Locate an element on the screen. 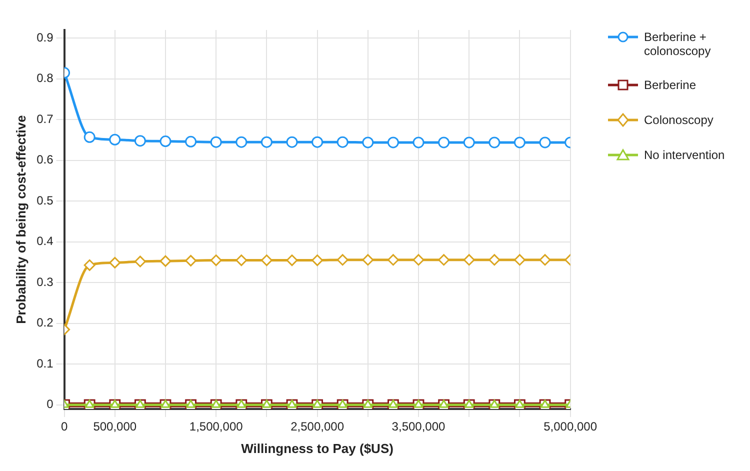  x-tick-label: 500,000 is located at coordinates (115, 427).